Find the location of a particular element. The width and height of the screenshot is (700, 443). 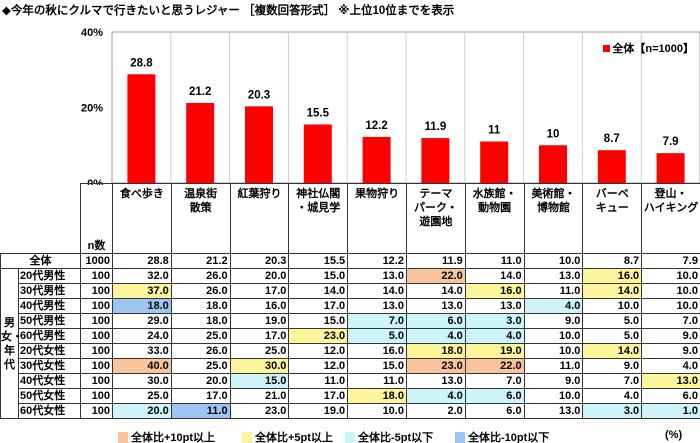

column-header: 温泉街 散策 is located at coordinates (200, 218).